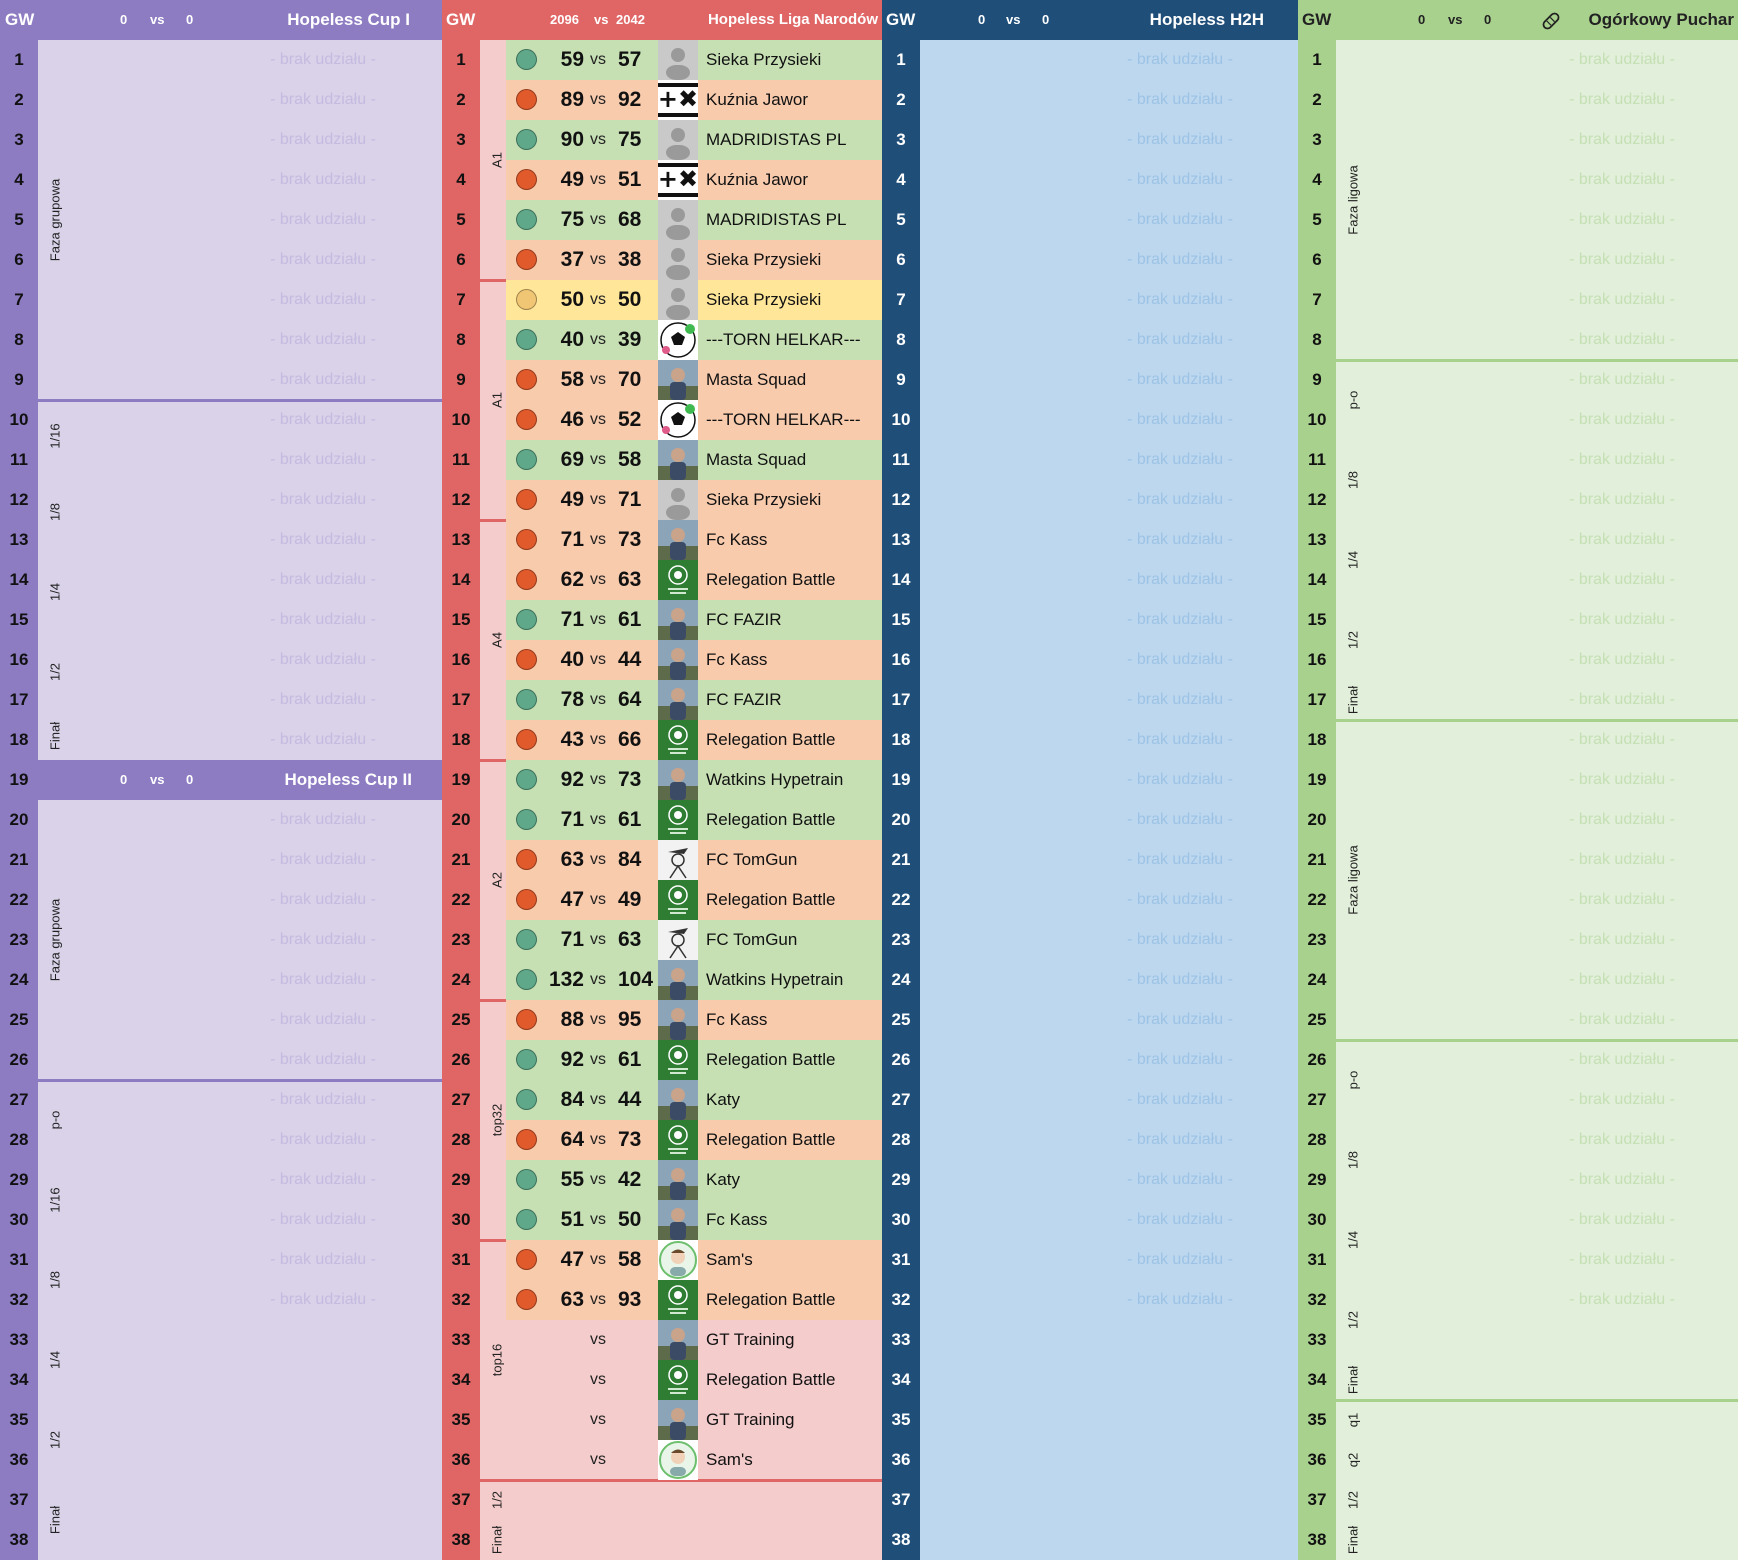 The height and width of the screenshot is (1560, 1738). Describe the element at coordinates (694, 260) in the screenshot. I see `liga-match-row: 37 vs 38 Sieka Przysieki` at that location.